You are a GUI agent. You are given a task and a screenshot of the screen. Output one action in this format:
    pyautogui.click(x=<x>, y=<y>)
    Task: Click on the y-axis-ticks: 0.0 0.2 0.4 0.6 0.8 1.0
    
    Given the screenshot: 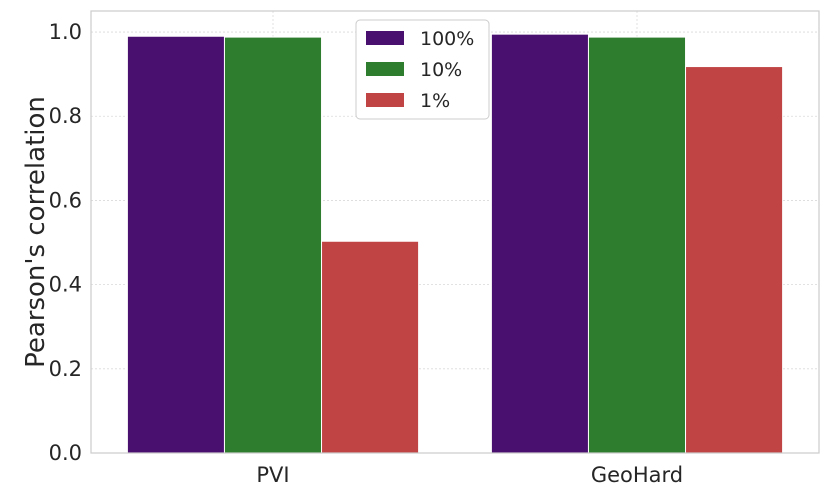 What is the action you would take?
    pyautogui.click(x=65, y=242)
    